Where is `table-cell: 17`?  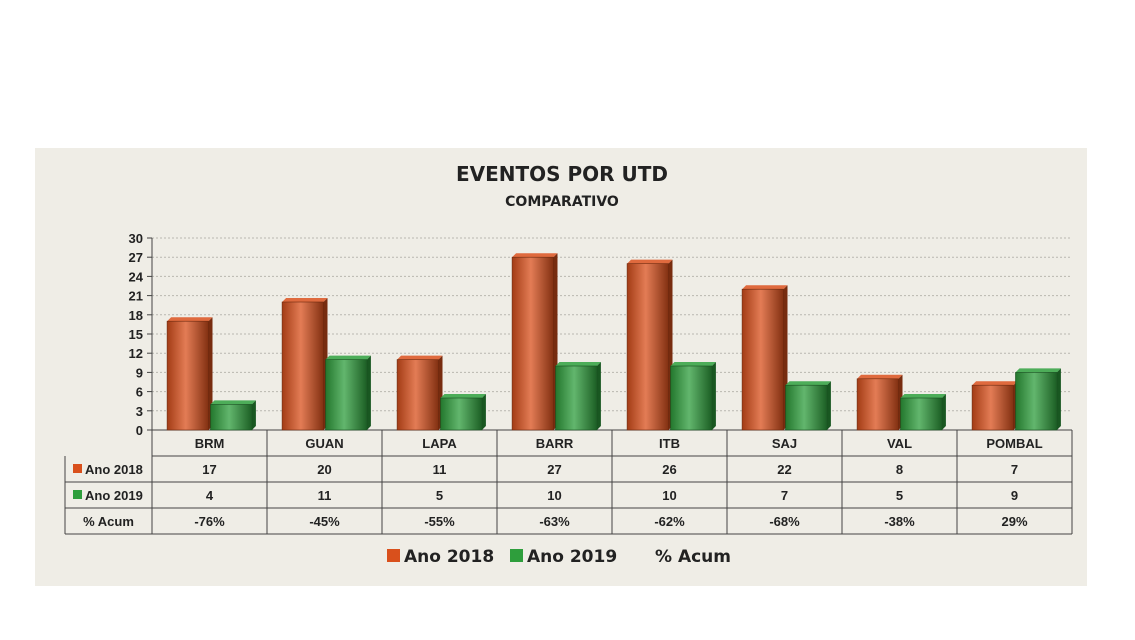
table-cell: 17 is located at coordinates (209, 469).